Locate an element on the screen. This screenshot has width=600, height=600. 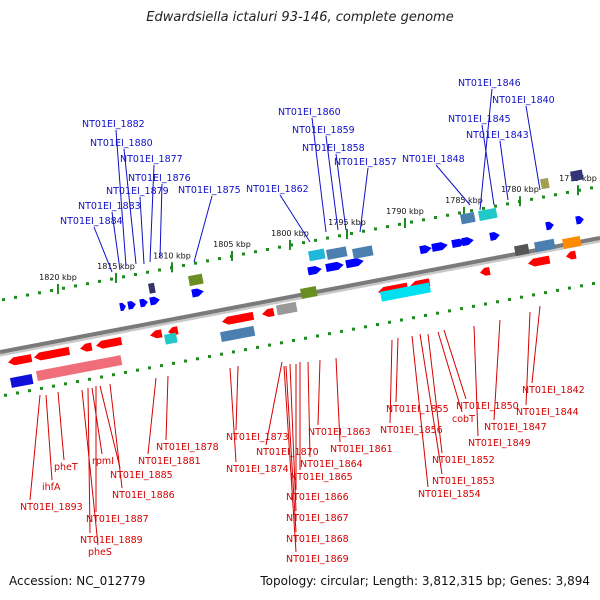
top-gene-label: NT01EI_1857 is located at coordinates (365, 162).